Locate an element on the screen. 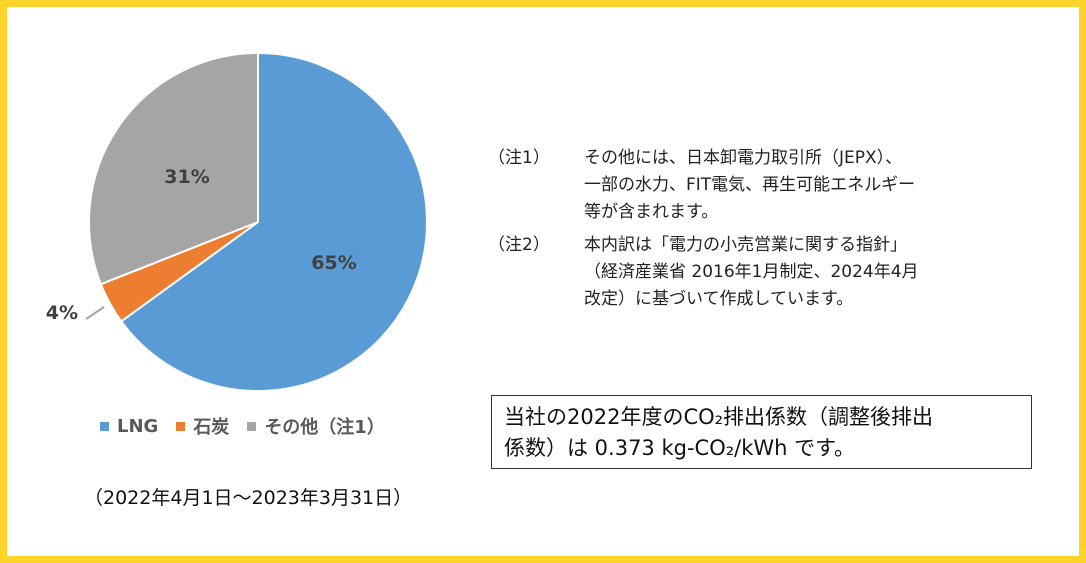 This screenshot has height=563, width=1086. slice-label-other: 31% is located at coordinates (186, 177).